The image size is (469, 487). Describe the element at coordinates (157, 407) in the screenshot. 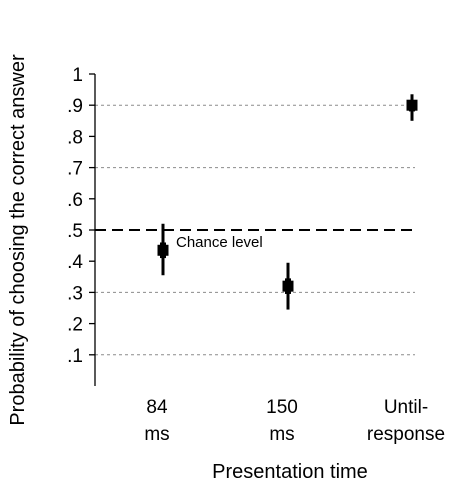

I see `x-category-label: 84` at that location.